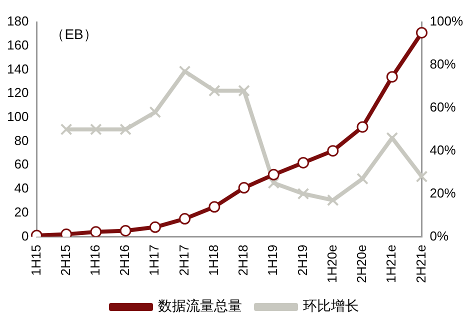 The width and height of the screenshot is (470, 328). Describe the element at coordinates (420, 264) in the screenshot. I see `x-tick-label: 2H21e` at that location.